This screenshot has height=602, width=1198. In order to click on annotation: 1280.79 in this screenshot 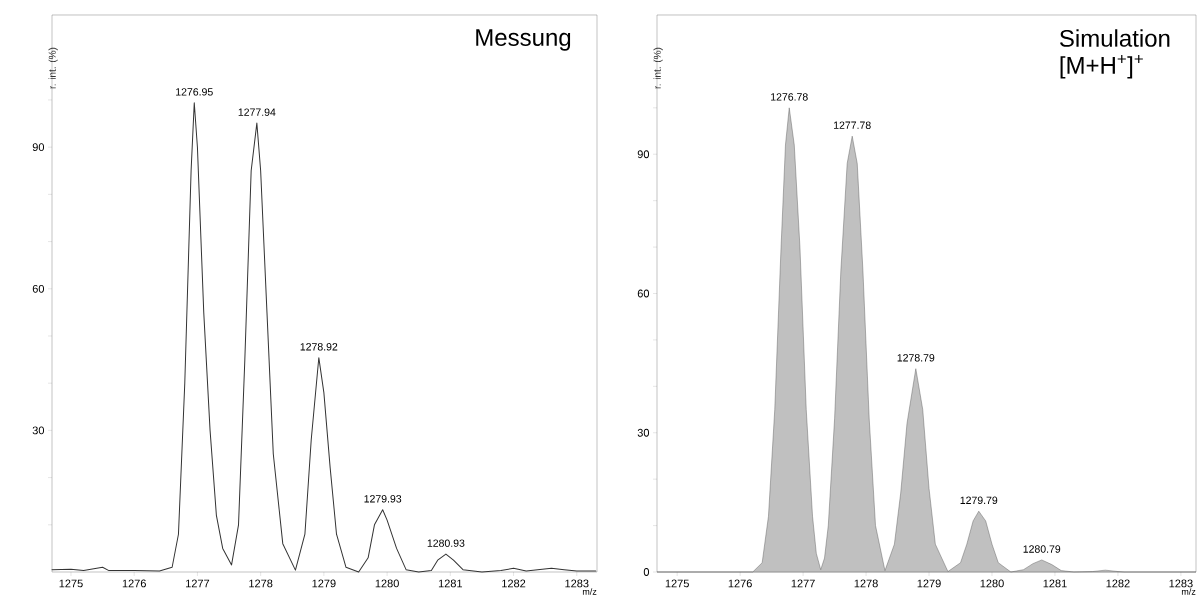, I will do `click(1042, 549)`.